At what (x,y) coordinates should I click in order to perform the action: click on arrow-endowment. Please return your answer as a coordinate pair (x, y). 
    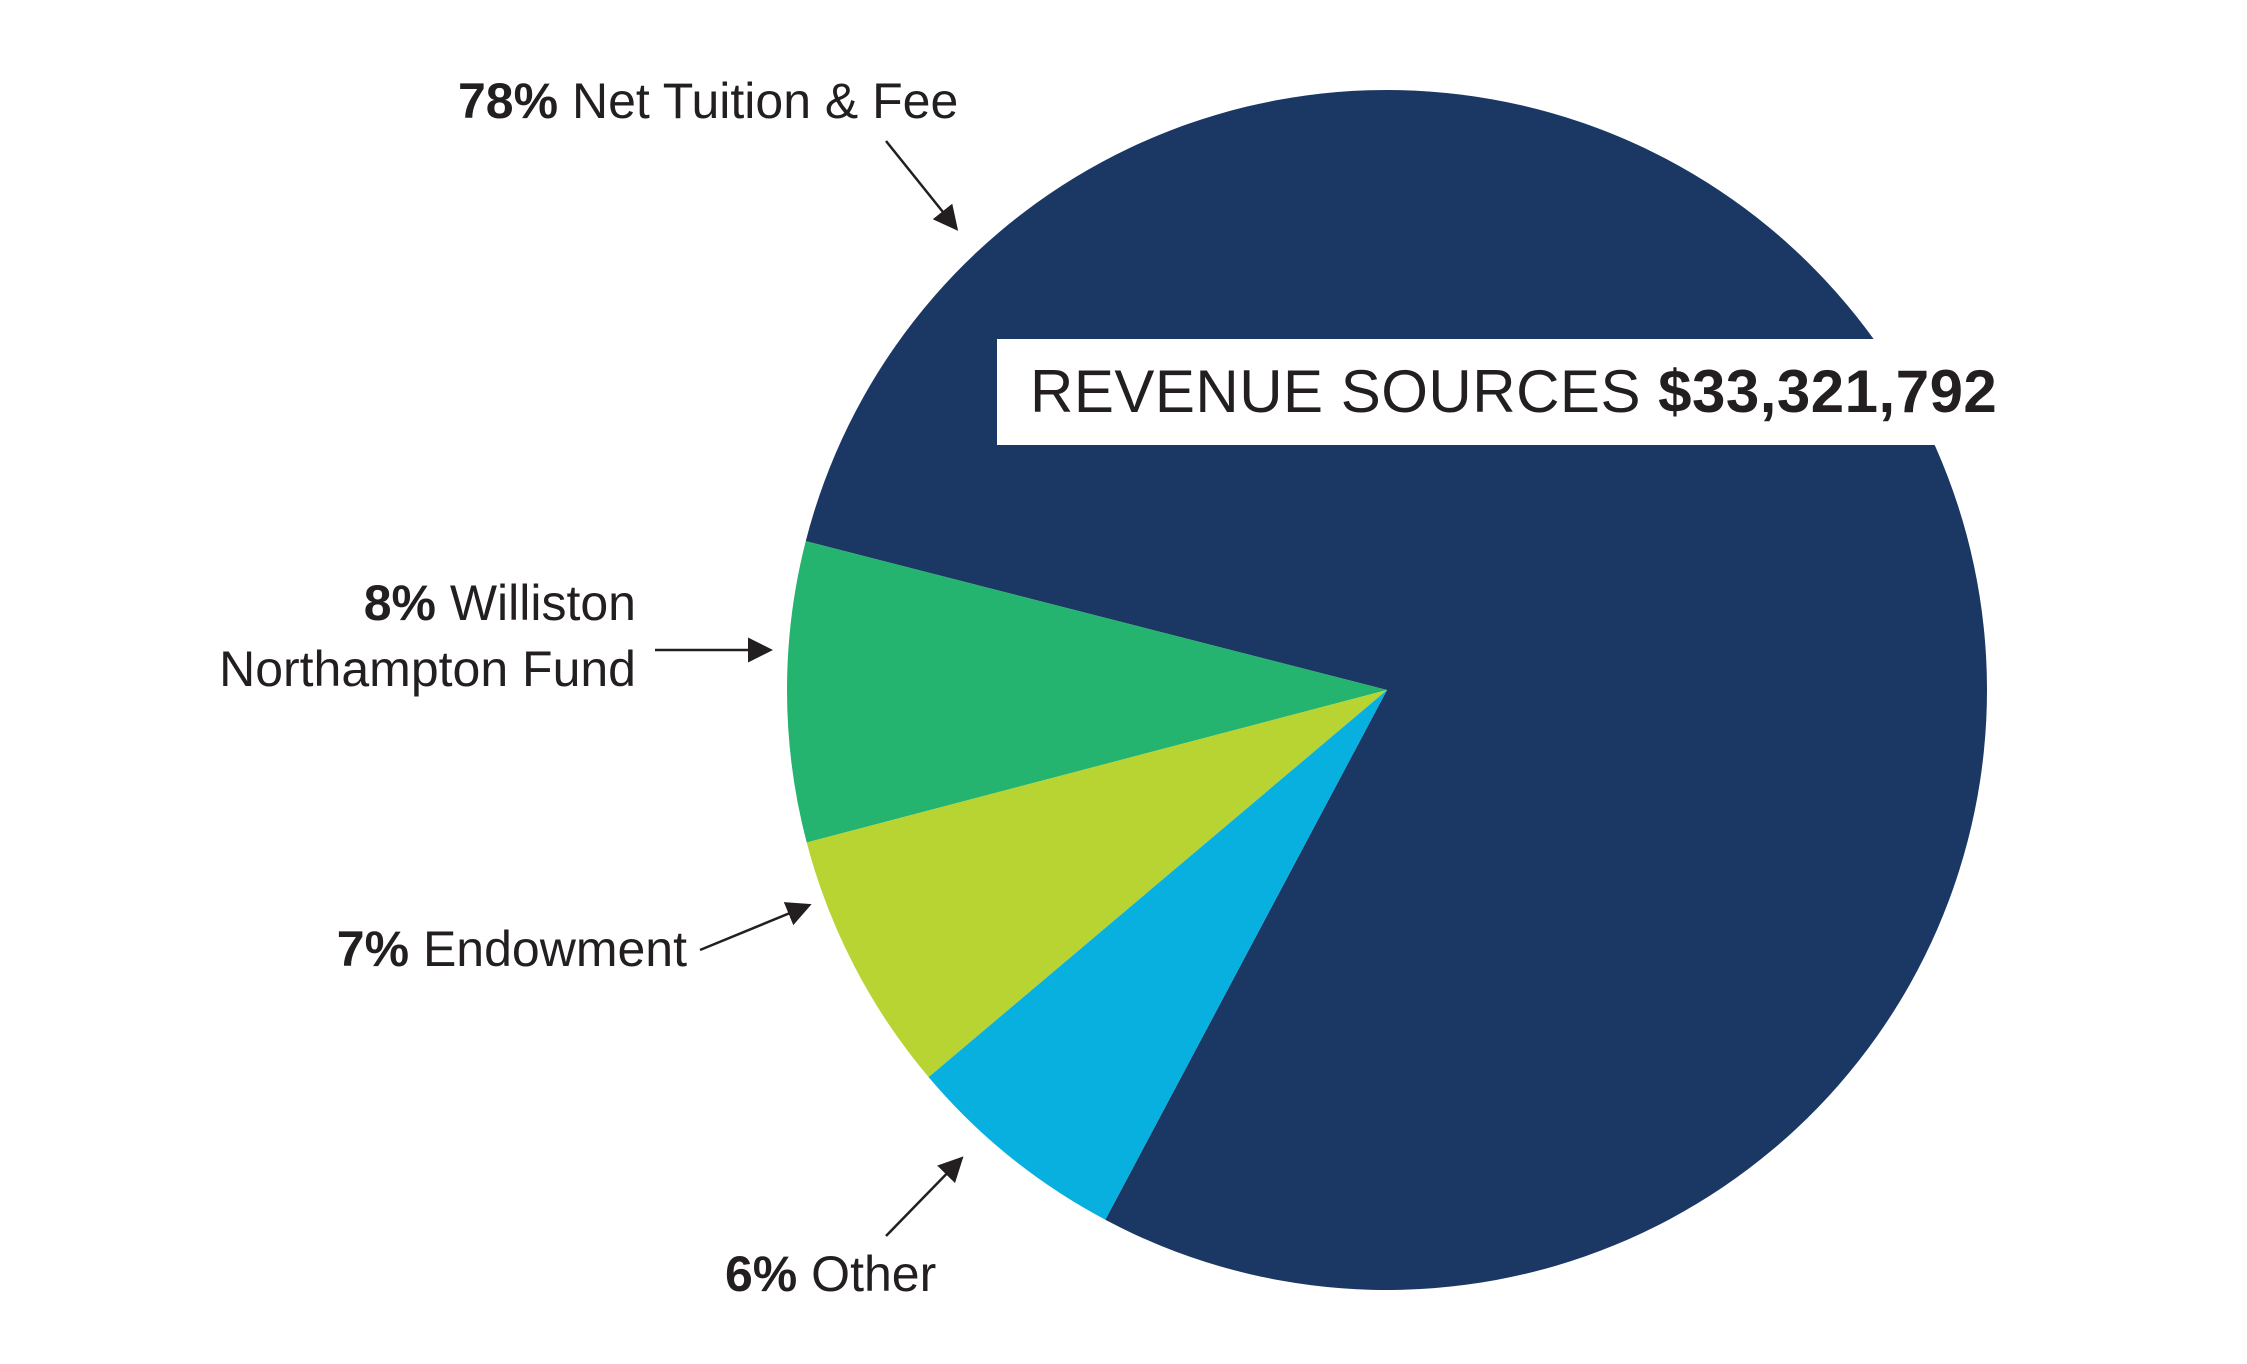
    Looking at the image, I should click on (755, 927).